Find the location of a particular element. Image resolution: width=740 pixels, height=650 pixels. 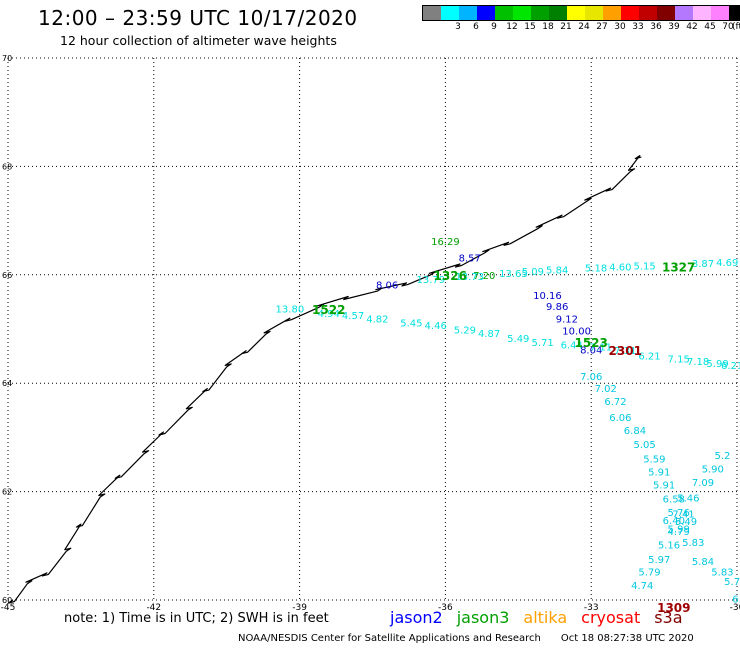

wave-height-jason2: 9.12 is located at coordinates (567, 319).